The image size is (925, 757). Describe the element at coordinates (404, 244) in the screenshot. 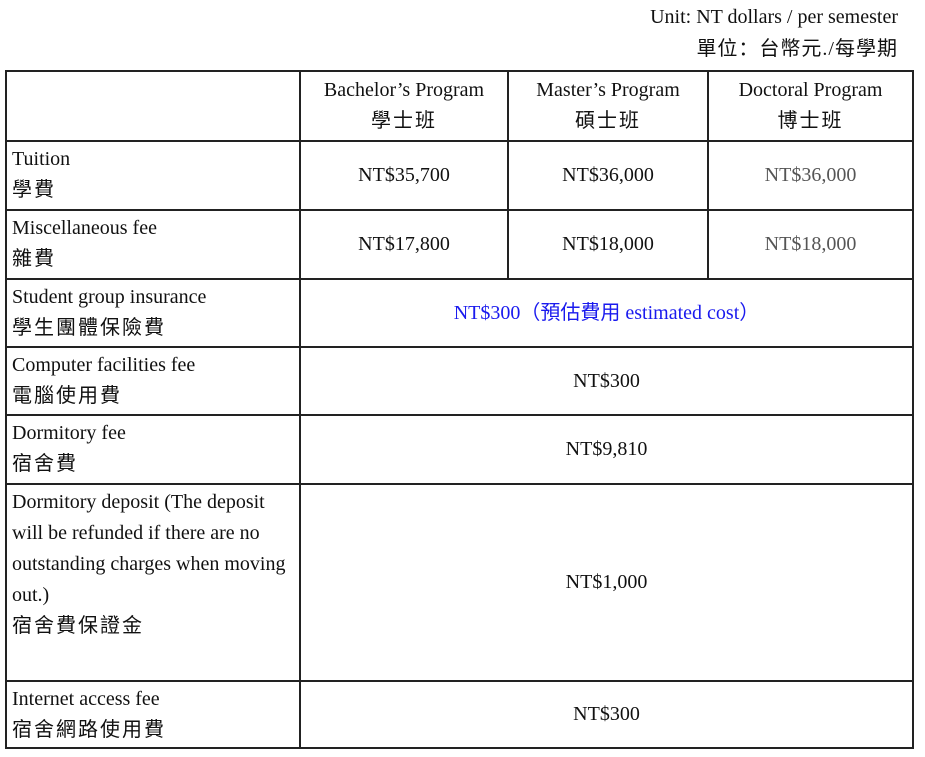

I see `value-bachelor: NT$17,800` at that location.